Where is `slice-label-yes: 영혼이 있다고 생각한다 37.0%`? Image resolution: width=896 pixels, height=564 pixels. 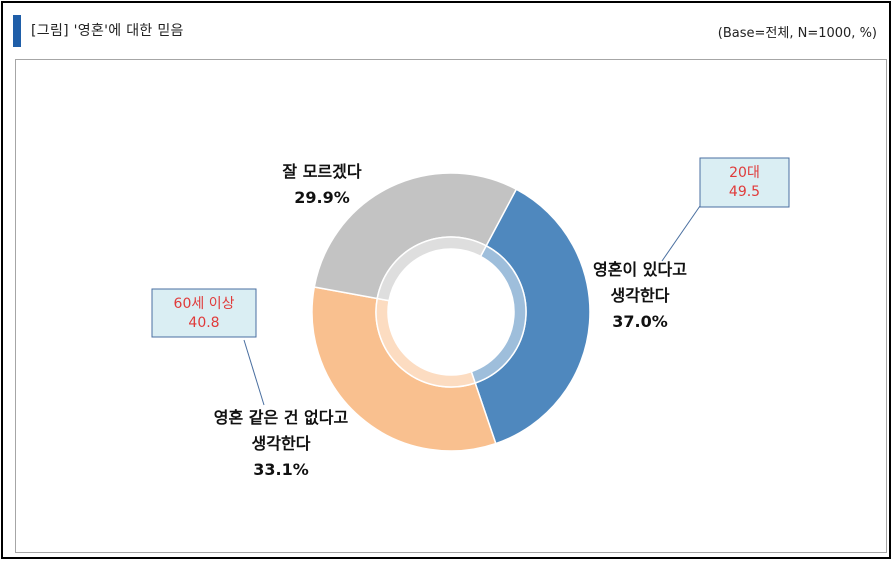 slice-label-yes: 영혼이 있다고 생각한다 37.0% is located at coordinates (640, 295).